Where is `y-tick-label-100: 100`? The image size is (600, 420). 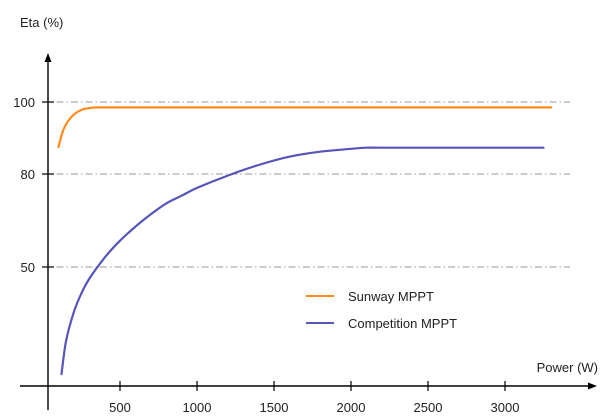 y-tick-label-100: 100 is located at coordinates (24, 102).